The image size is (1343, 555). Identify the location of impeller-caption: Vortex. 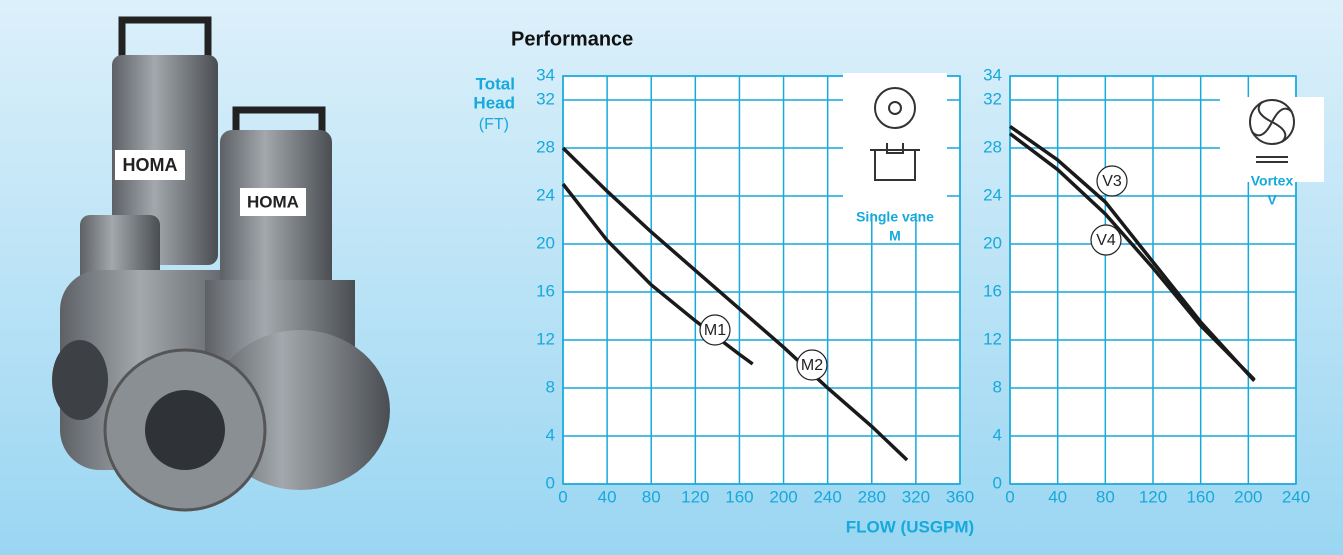
(1272, 181).